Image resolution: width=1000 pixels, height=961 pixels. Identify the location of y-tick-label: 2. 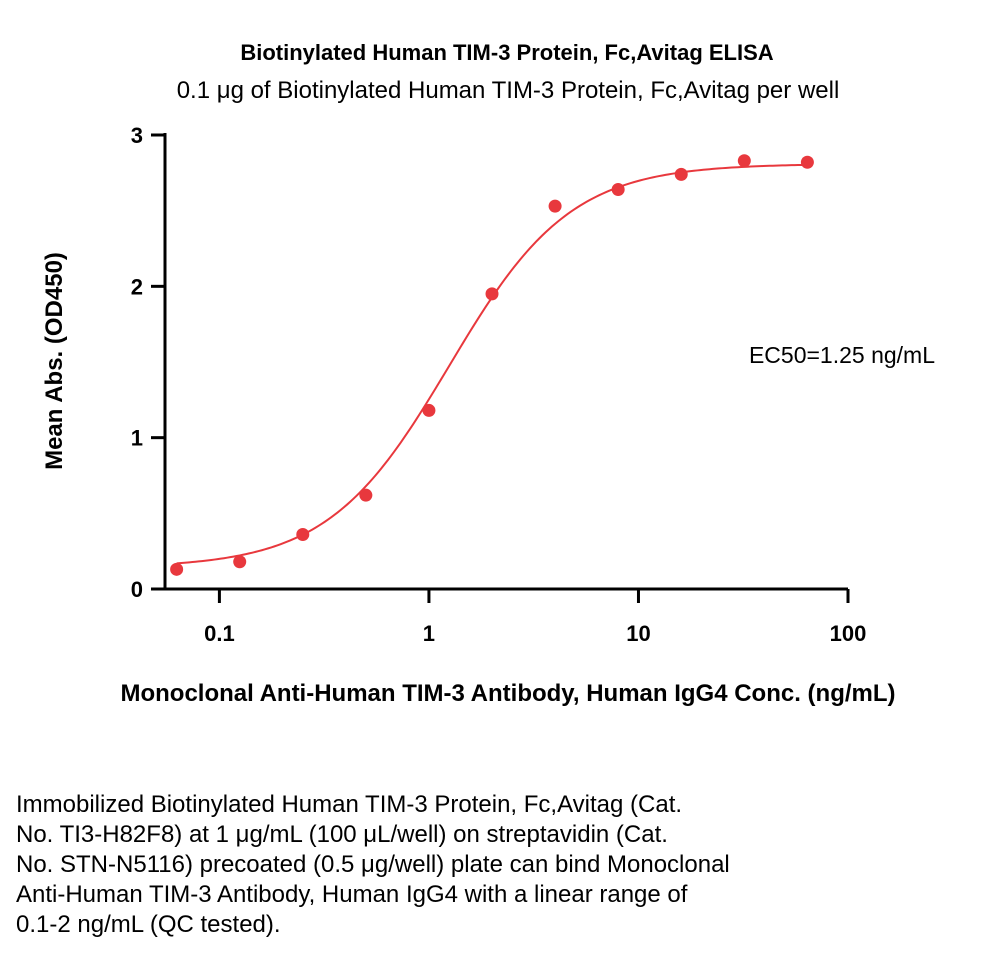
(137, 286).